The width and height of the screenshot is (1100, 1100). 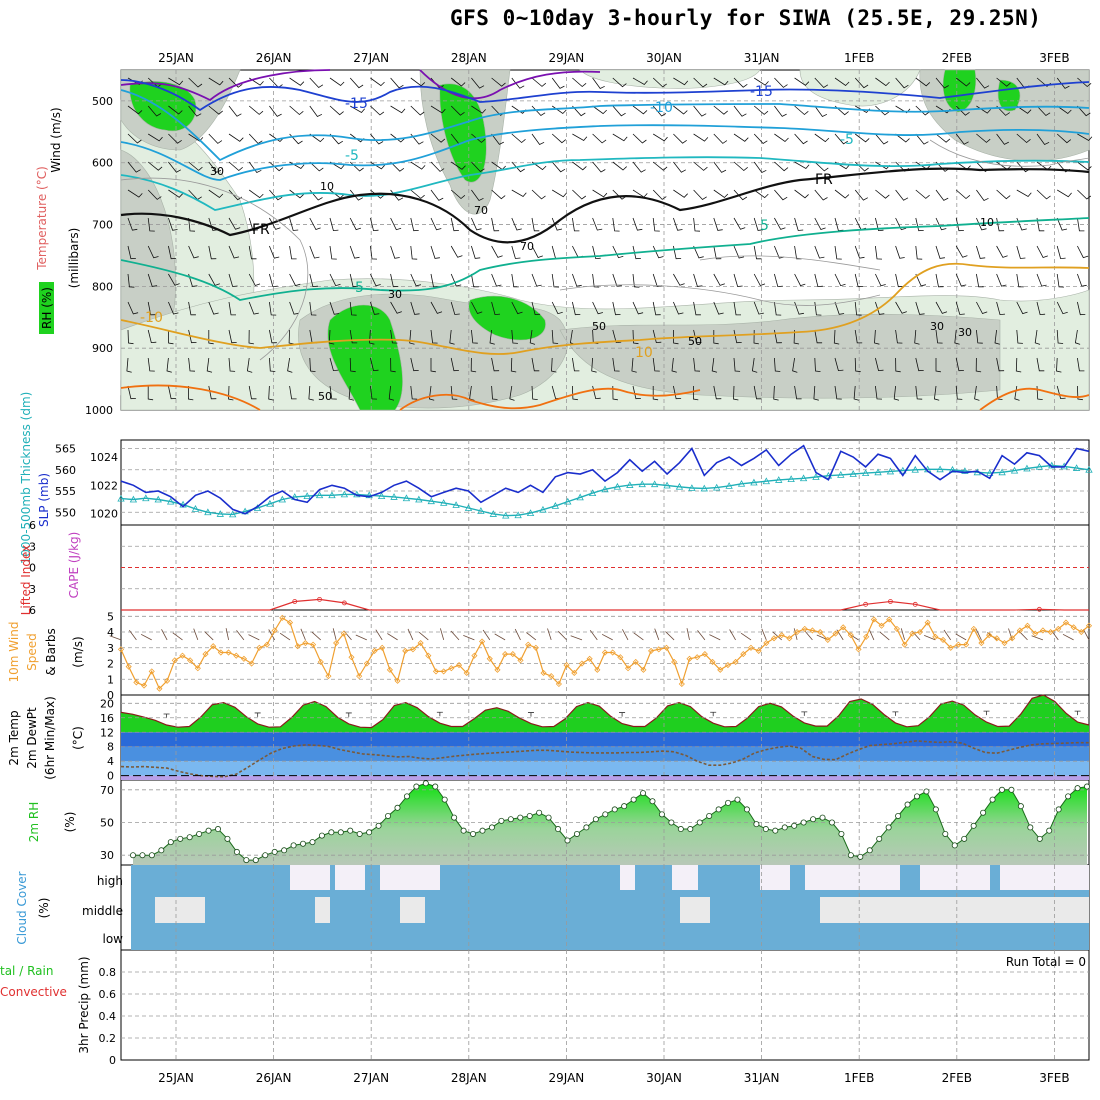 I want to click on dewpt-band, so click(x=605, y=768).